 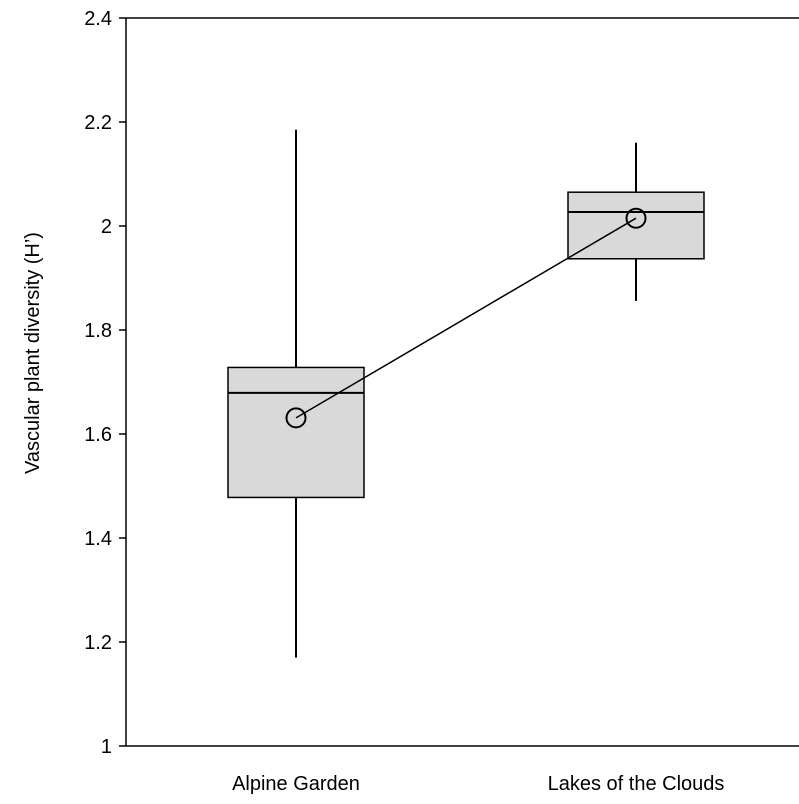 What do you see at coordinates (98, 643) in the screenshot?
I see `y-tick-label: 1.2` at bounding box center [98, 643].